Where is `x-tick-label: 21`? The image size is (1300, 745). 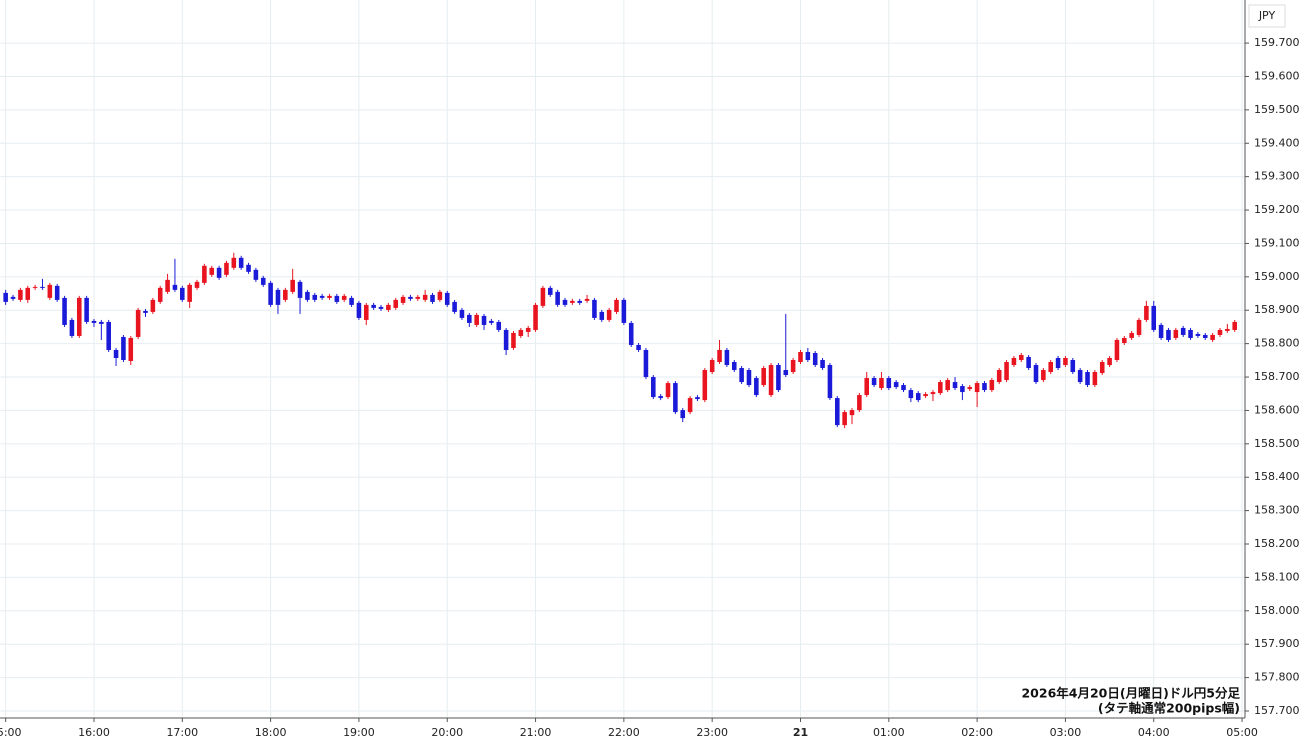 x-tick-label: 21 is located at coordinates (800, 732).